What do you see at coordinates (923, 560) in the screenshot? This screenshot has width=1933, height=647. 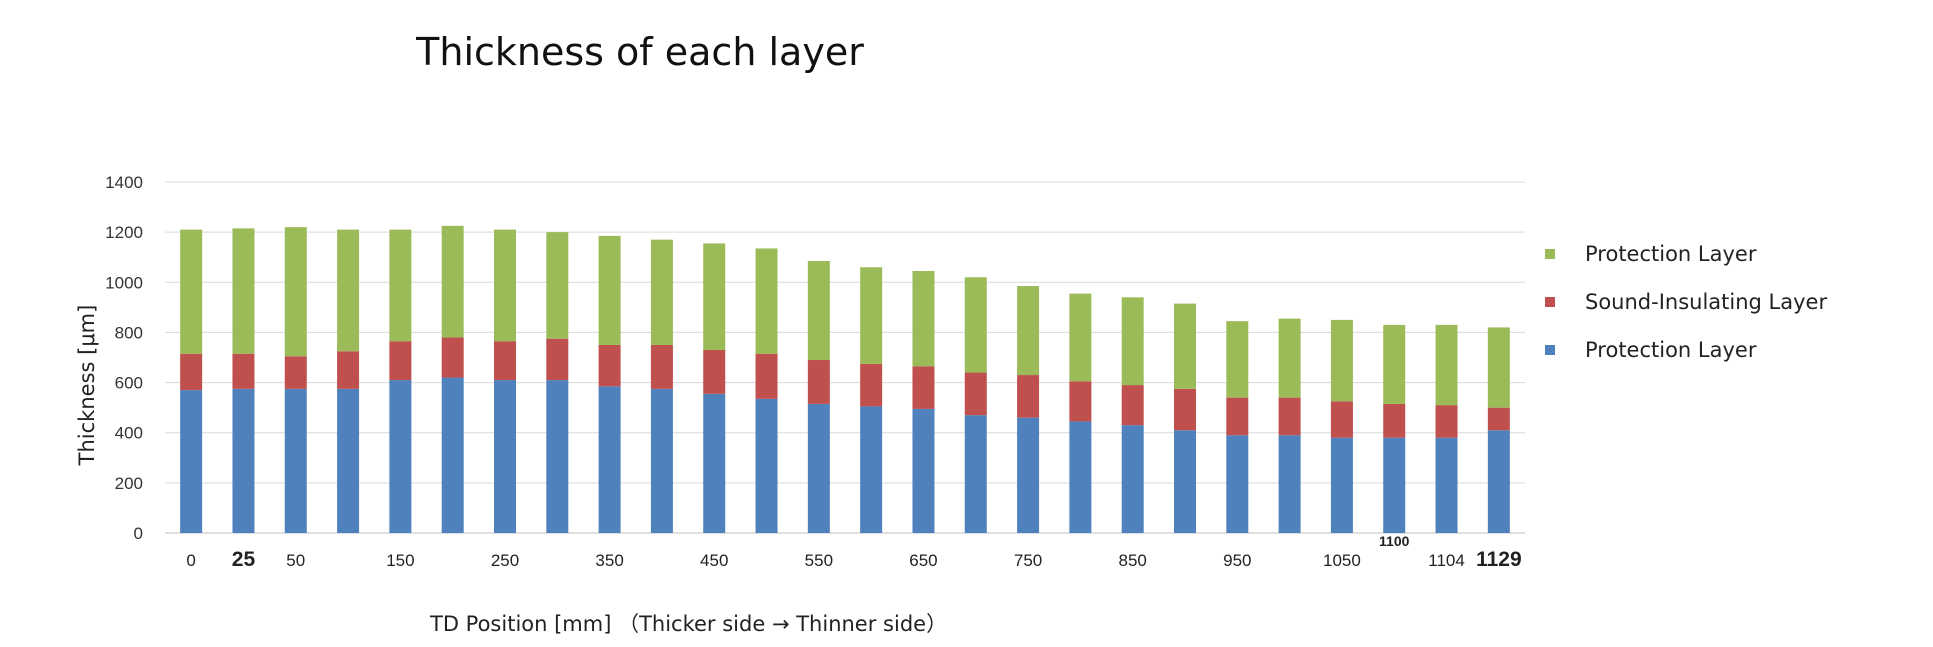 I see `x-tick-label: 650` at bounding box center [923, 560].